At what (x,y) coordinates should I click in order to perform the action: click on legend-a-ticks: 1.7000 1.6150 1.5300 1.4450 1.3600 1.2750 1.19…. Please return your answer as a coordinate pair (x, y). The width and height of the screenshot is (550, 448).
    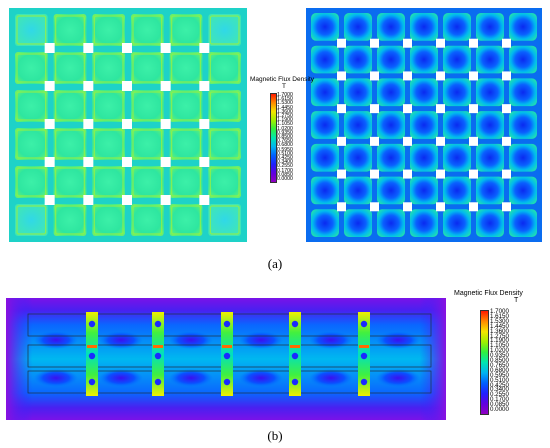
    Looking at the image, I should click on (291, 137).